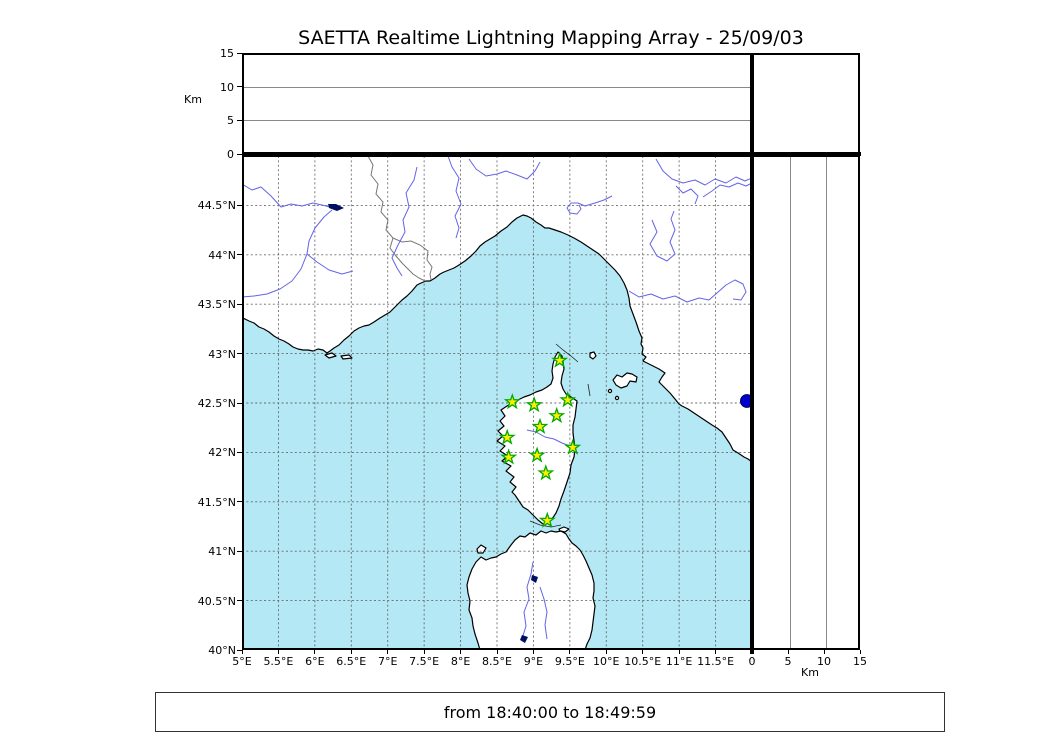  Describe the element at coordinates (746, 401) in the screenshot. I see `lake-dot` at that location.